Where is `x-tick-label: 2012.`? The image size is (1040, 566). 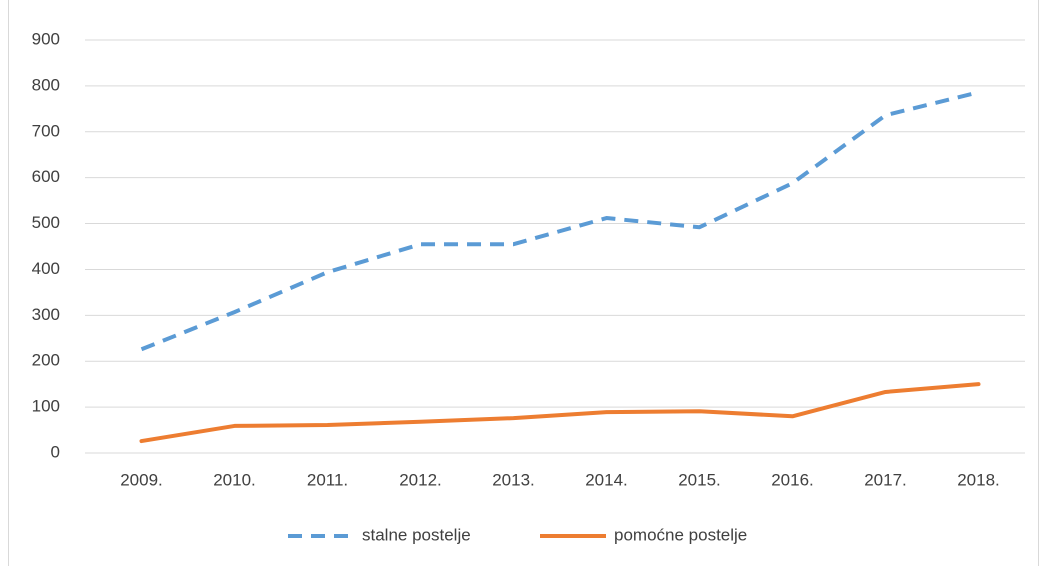
x-tick-label: 2012. is located at coordinates (420, 479).